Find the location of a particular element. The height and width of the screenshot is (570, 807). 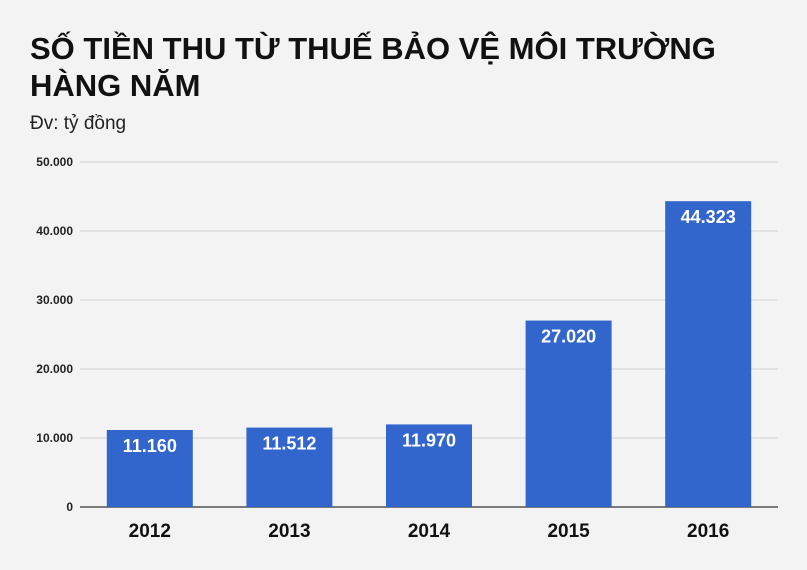

x-tick-label: 2012 is located at coordinates (150, 531).